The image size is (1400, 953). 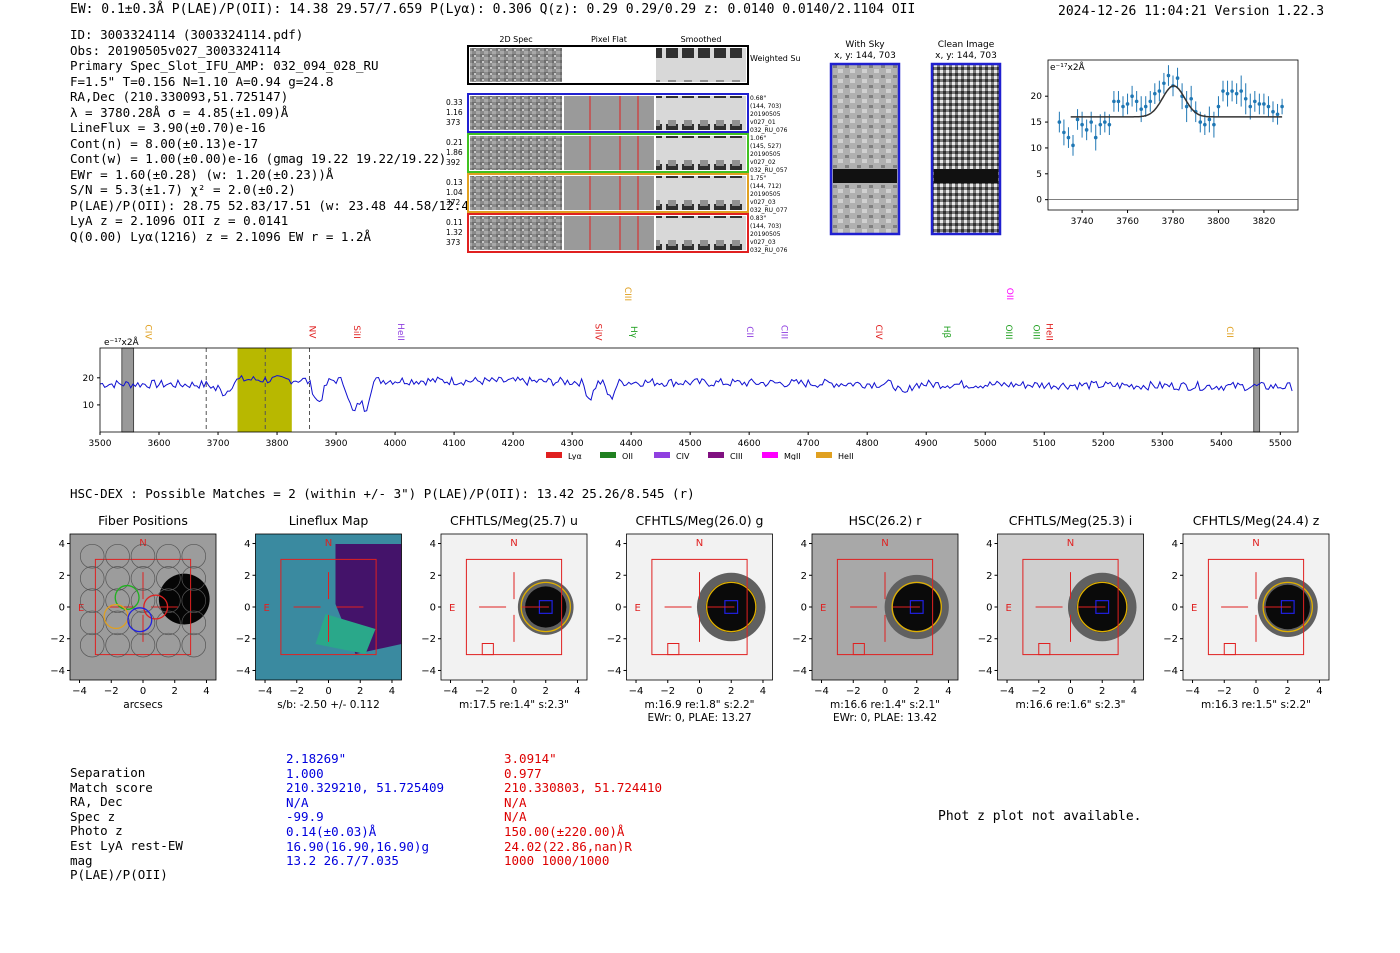 I want to click on x-tick-label: 3900, so click(x=336, y=444).